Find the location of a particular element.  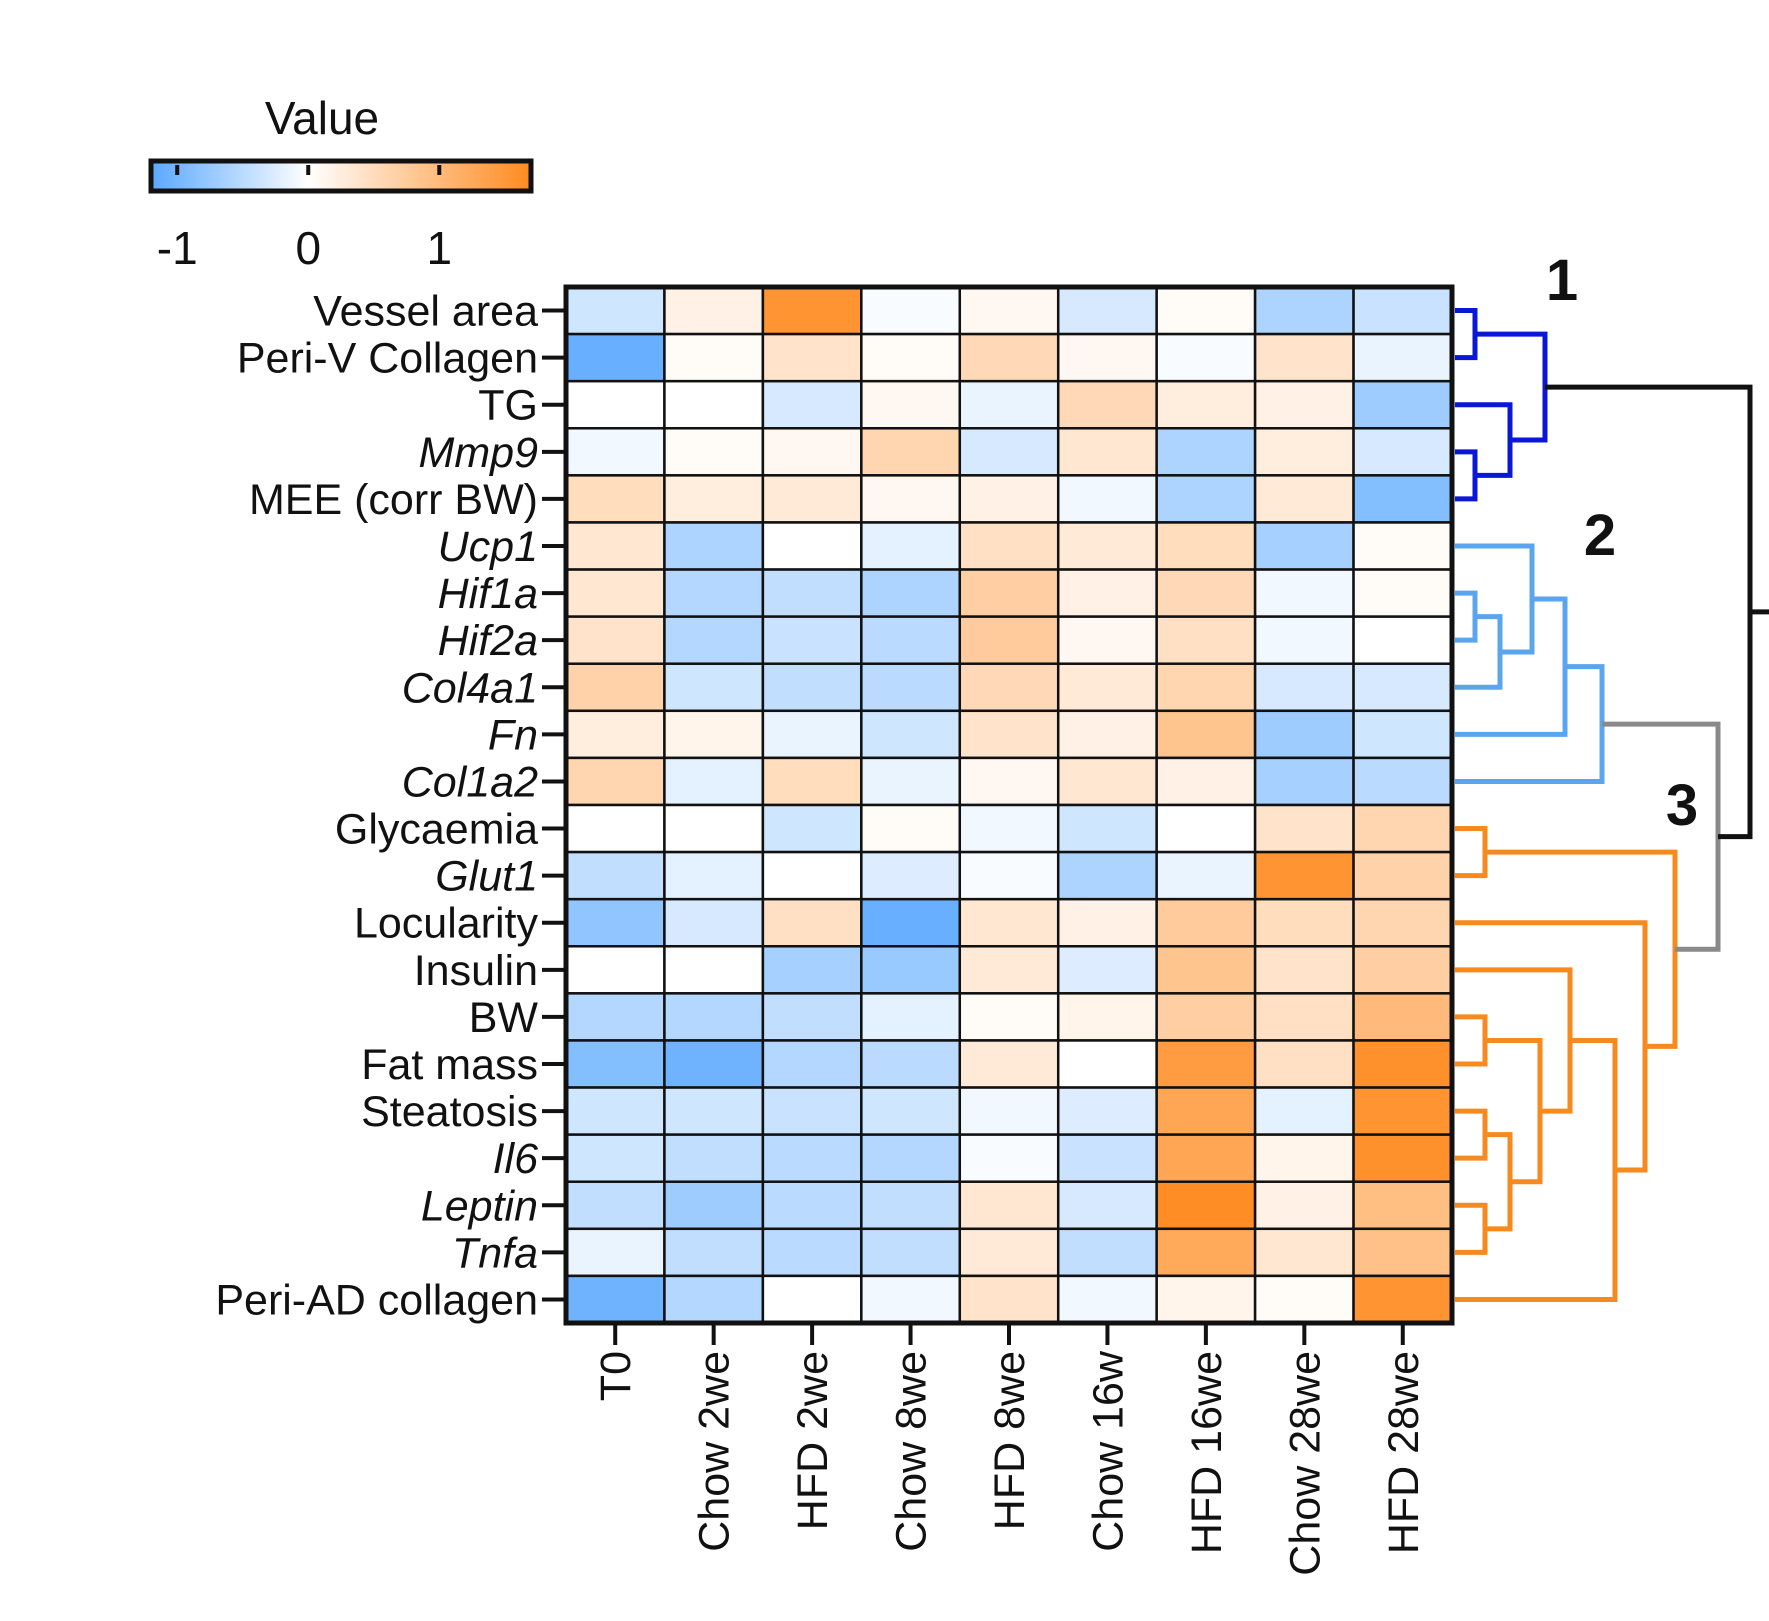

dendrogram is located at coordinates (1612, 805).